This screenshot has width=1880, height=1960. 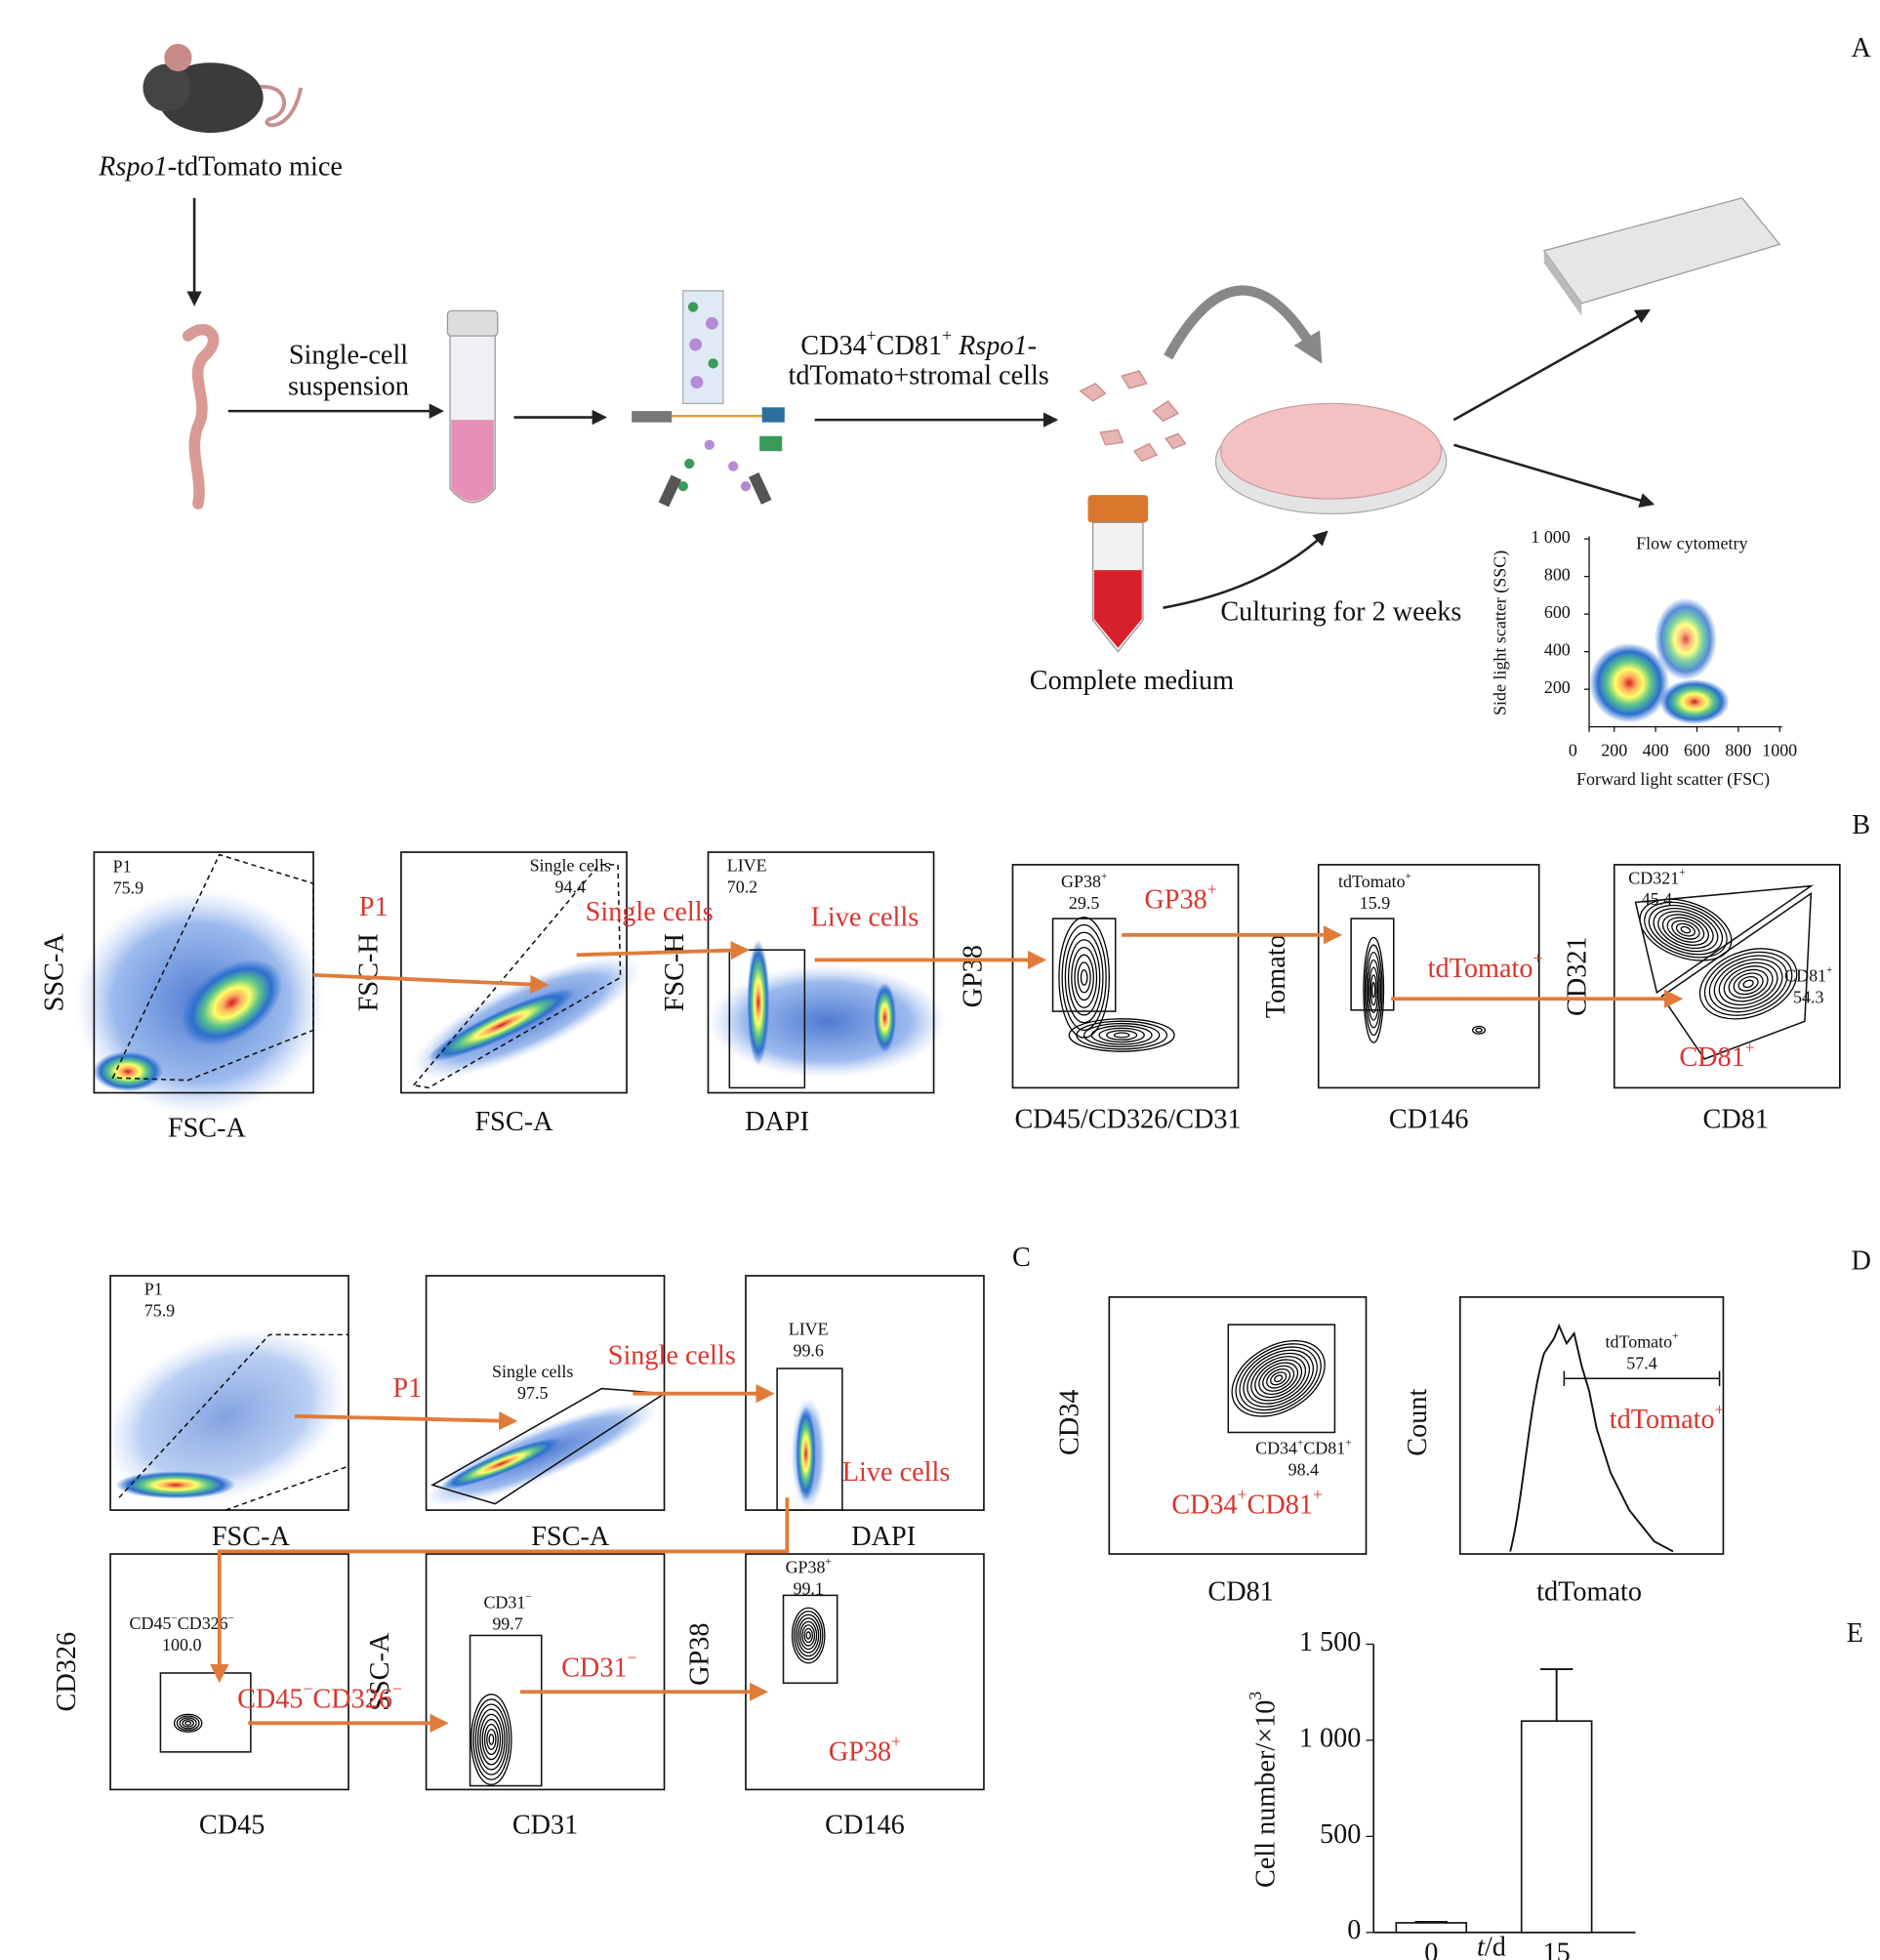 I want to click on y-axis-label: CD321, so click(x=1577, y=976).